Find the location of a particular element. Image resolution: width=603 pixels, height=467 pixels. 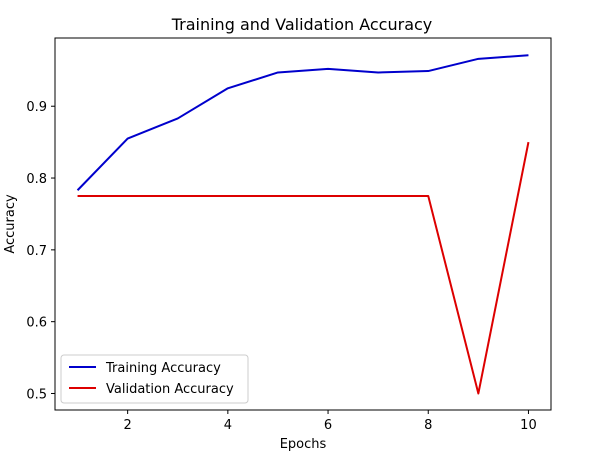

y-axis-label: Accuracy is located at coordinates (10, 224).